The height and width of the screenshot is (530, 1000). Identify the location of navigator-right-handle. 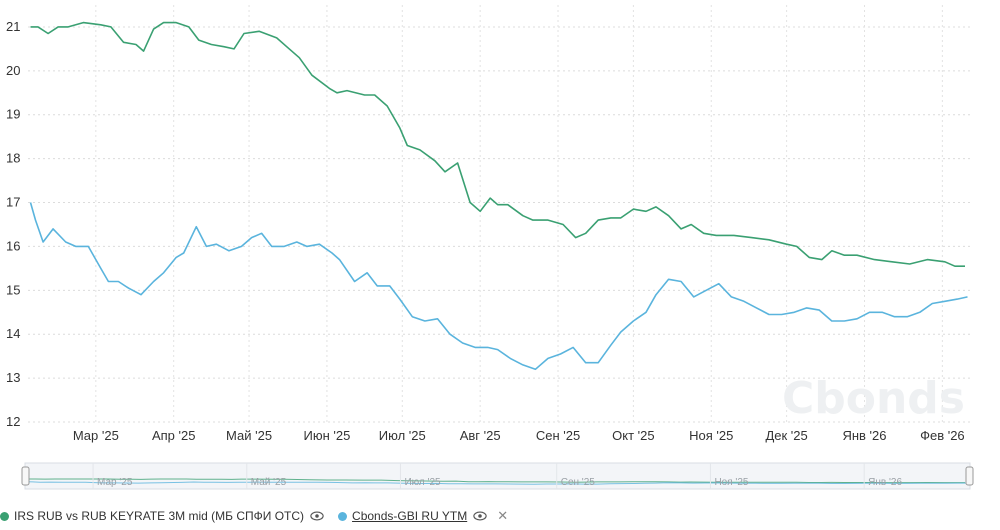
(969, 476).